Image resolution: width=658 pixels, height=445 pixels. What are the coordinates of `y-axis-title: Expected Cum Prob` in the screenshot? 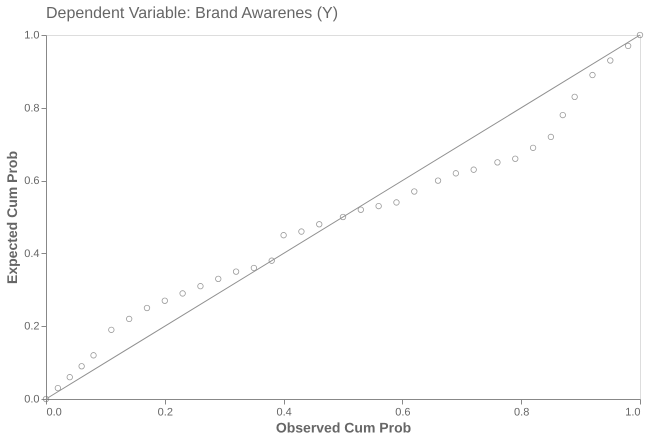 It's located at (12, 217).